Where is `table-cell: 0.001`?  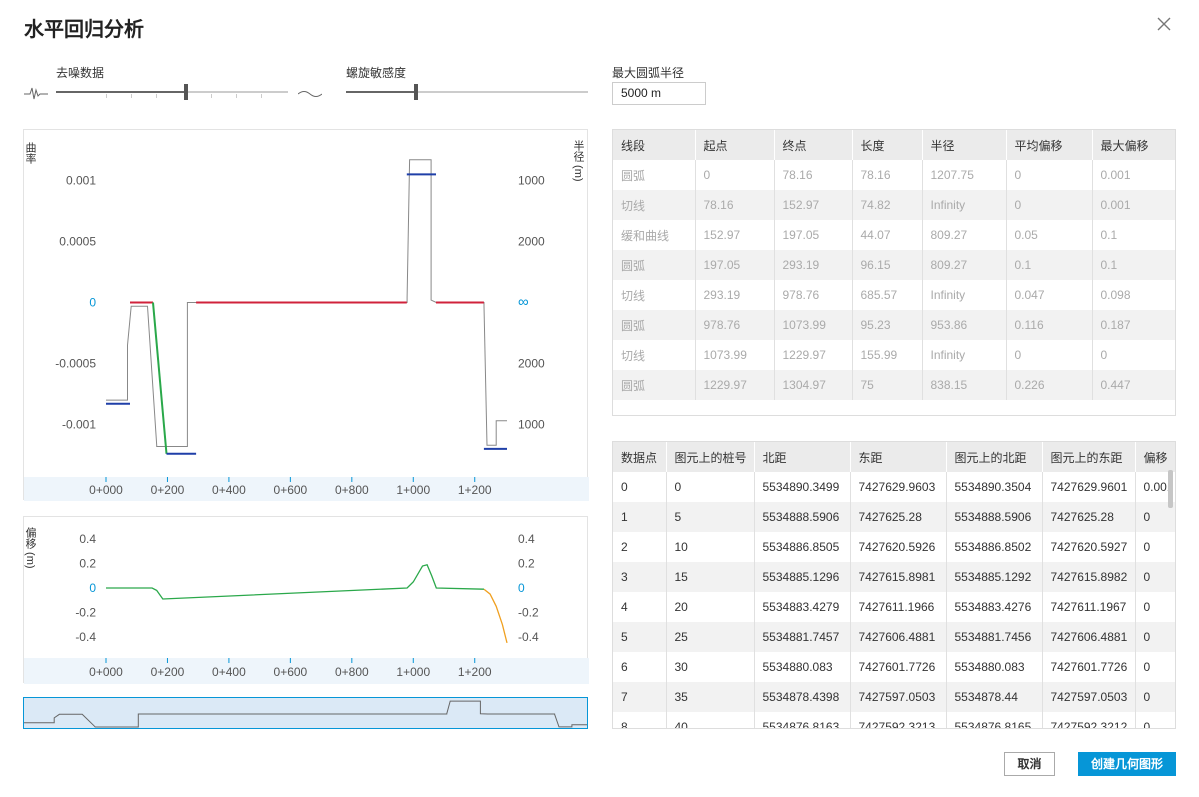
table-cell: 0.001 is located at coordinates (1133, 205).